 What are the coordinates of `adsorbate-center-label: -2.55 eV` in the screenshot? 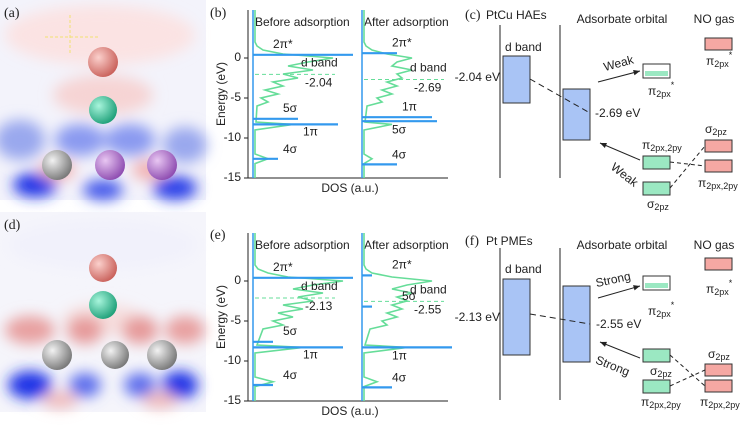 It's located at (618, 324).